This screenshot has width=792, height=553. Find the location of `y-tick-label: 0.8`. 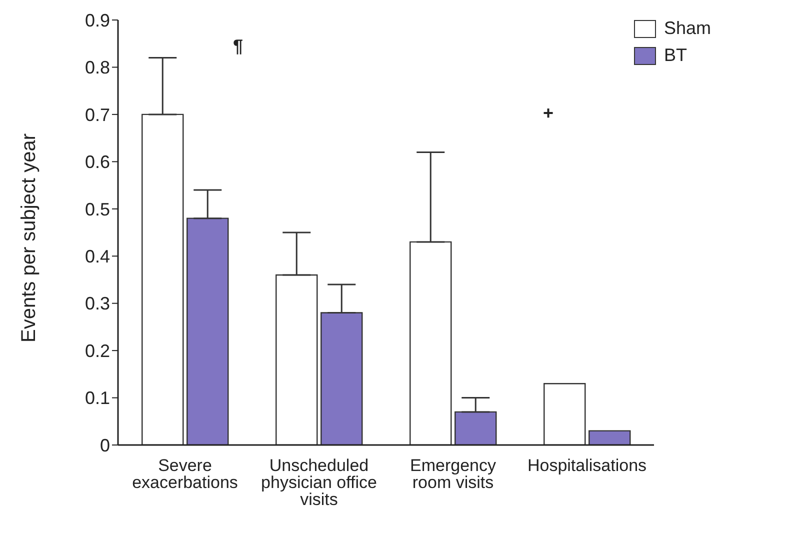

y-tick-label: 0.8 is located at coordinates (97, 68).